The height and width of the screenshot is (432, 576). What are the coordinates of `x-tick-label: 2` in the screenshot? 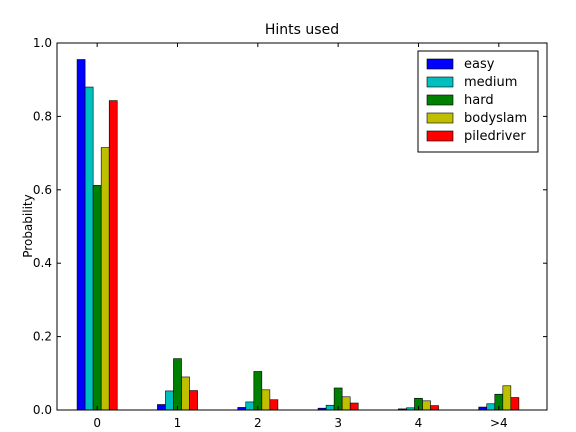 It's located at (258, 423).